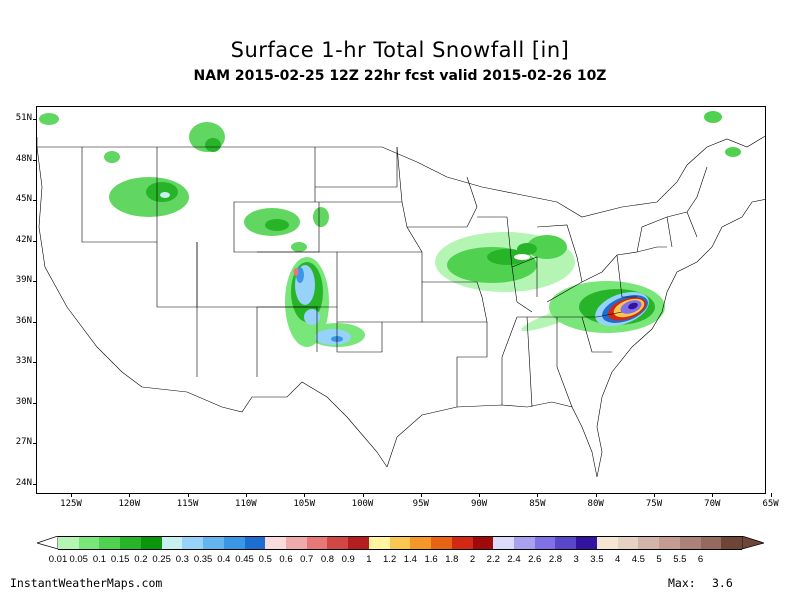 The width and height of the screenshot is (800, 600). What do you see at coordinates (58, 559) in the screenshot?
I see `colorbar-label: 0.01` at bounding box center [58, 559].